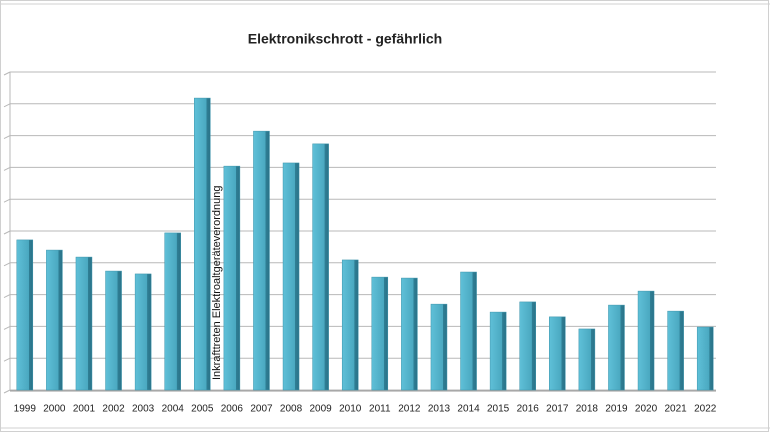 The image size is (770, 433). Describe the element at coordinates (587, 409) in the screenshot. I see `x-tick-label: 2018` at that location.